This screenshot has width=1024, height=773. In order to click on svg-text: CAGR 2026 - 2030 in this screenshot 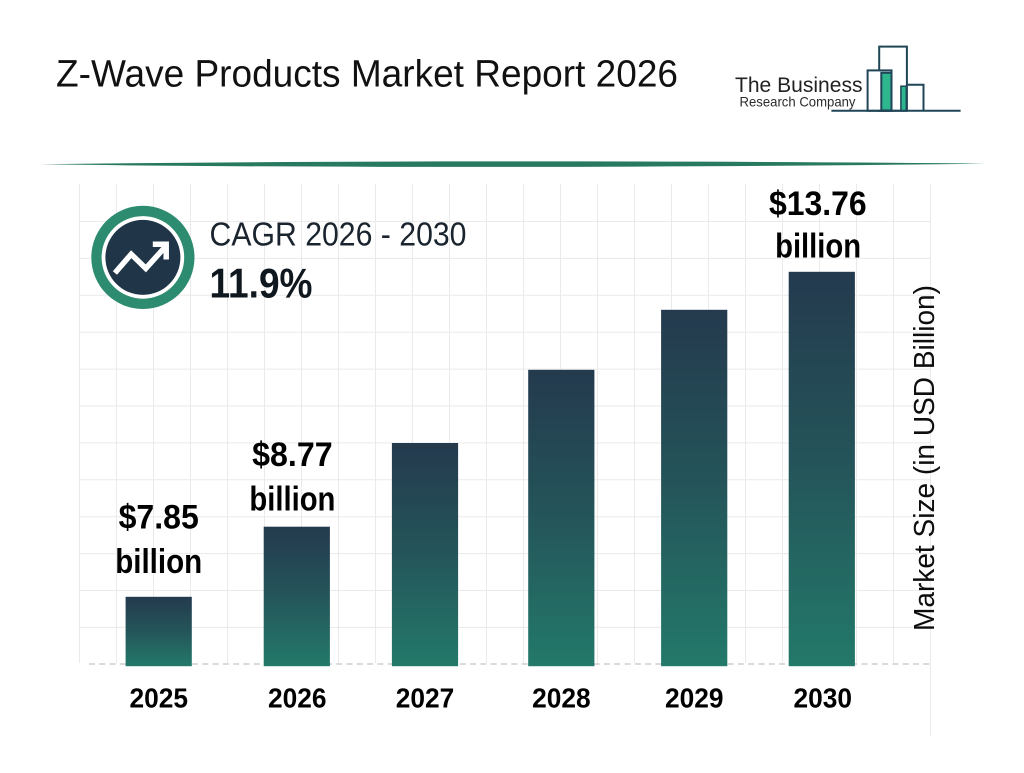, I will do `click(338, 234)`.